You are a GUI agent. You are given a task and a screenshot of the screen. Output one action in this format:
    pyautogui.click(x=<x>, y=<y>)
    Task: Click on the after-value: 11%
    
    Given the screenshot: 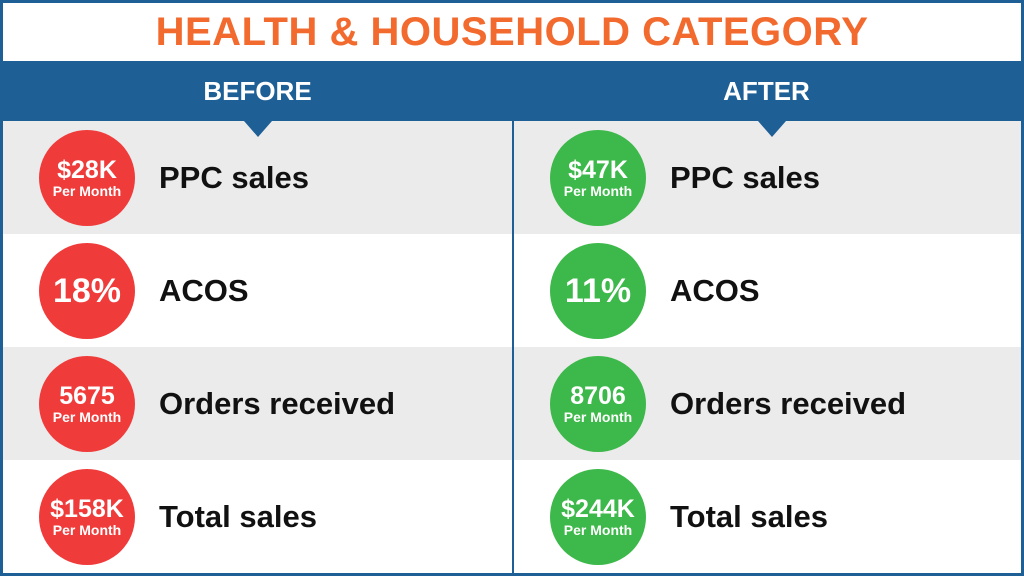 What is the action you would take?
    pyautogui.click(x=598, y=291)
    